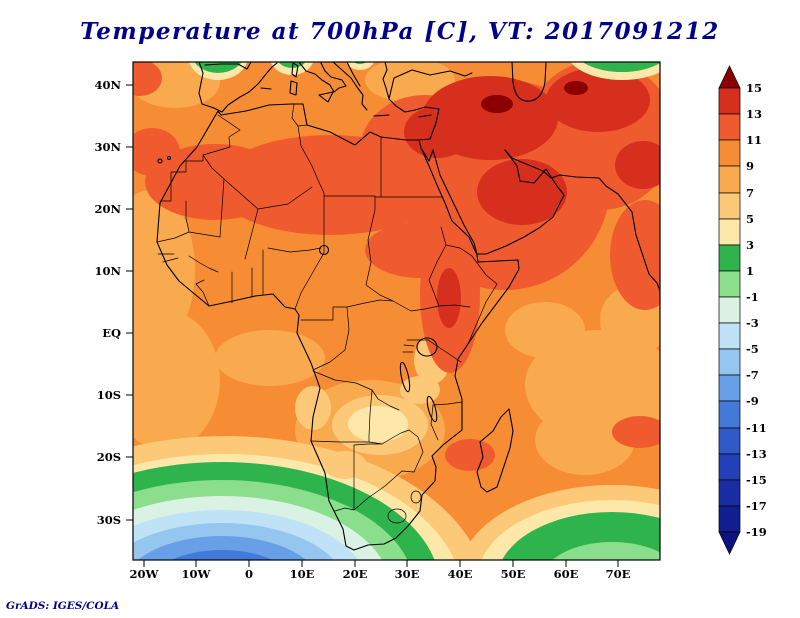 The width and height of the screenshot is (800, 618). I want to click on lon-label: 0, so click(249, 574).